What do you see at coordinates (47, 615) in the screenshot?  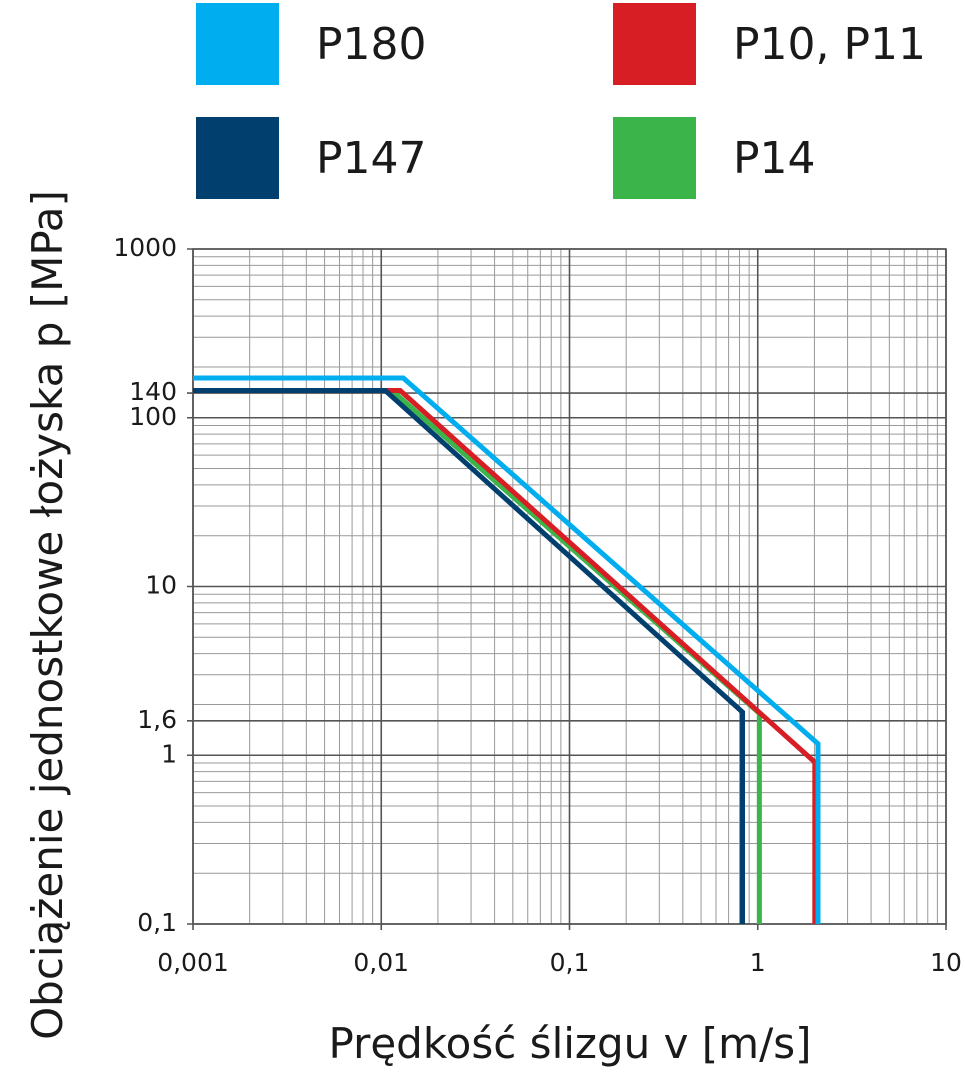 I see `y-axis-label: Obciążenie jednostkowe łożyska p [MPa]` at bounding box center [47, 615].